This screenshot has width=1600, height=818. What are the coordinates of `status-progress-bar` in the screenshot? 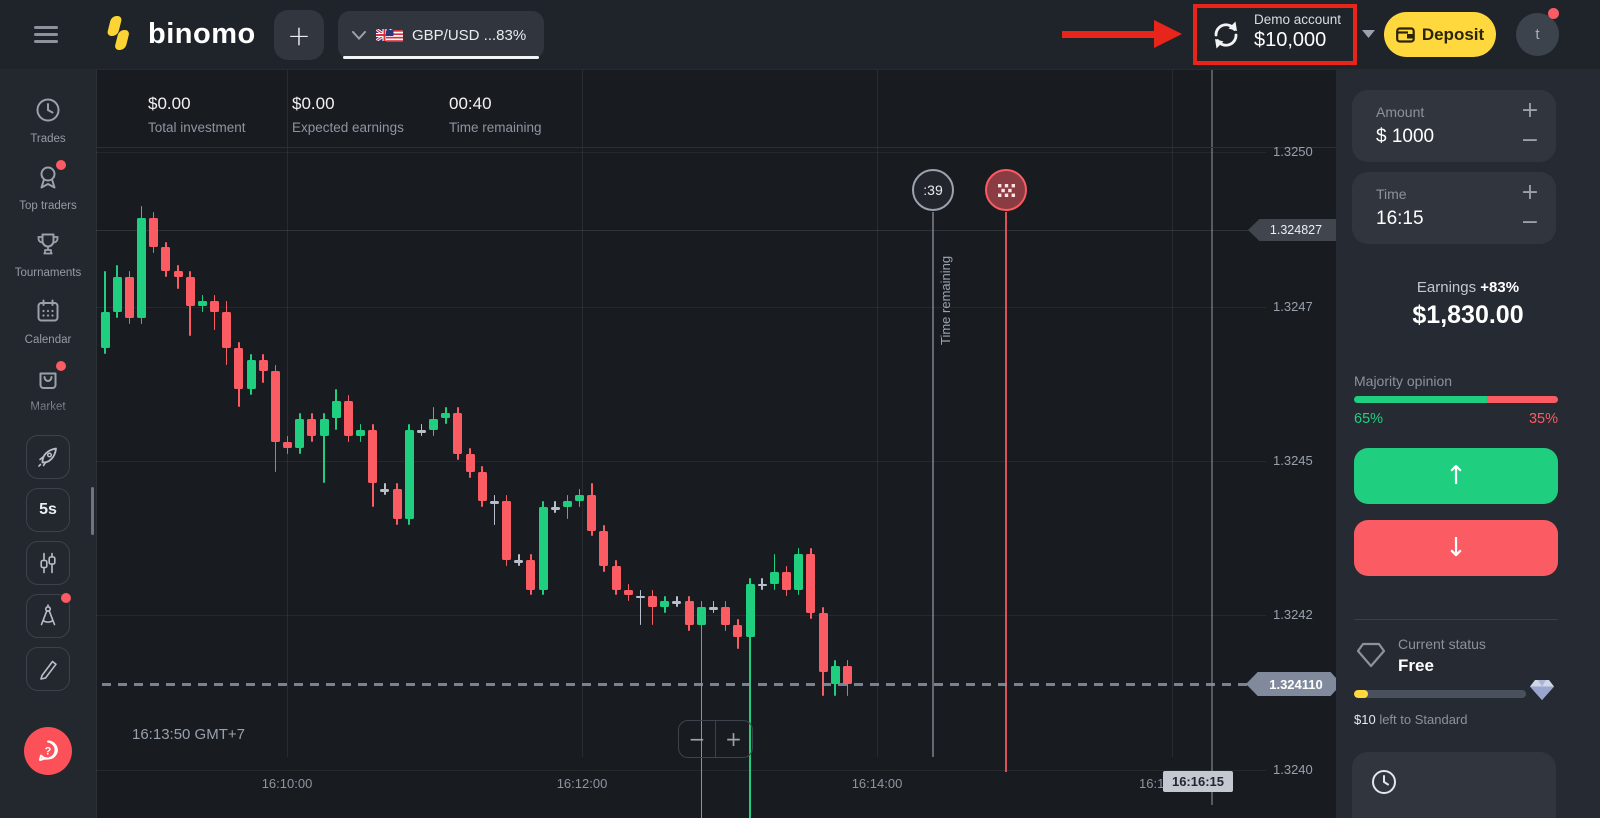 It's located at (1440, 694).